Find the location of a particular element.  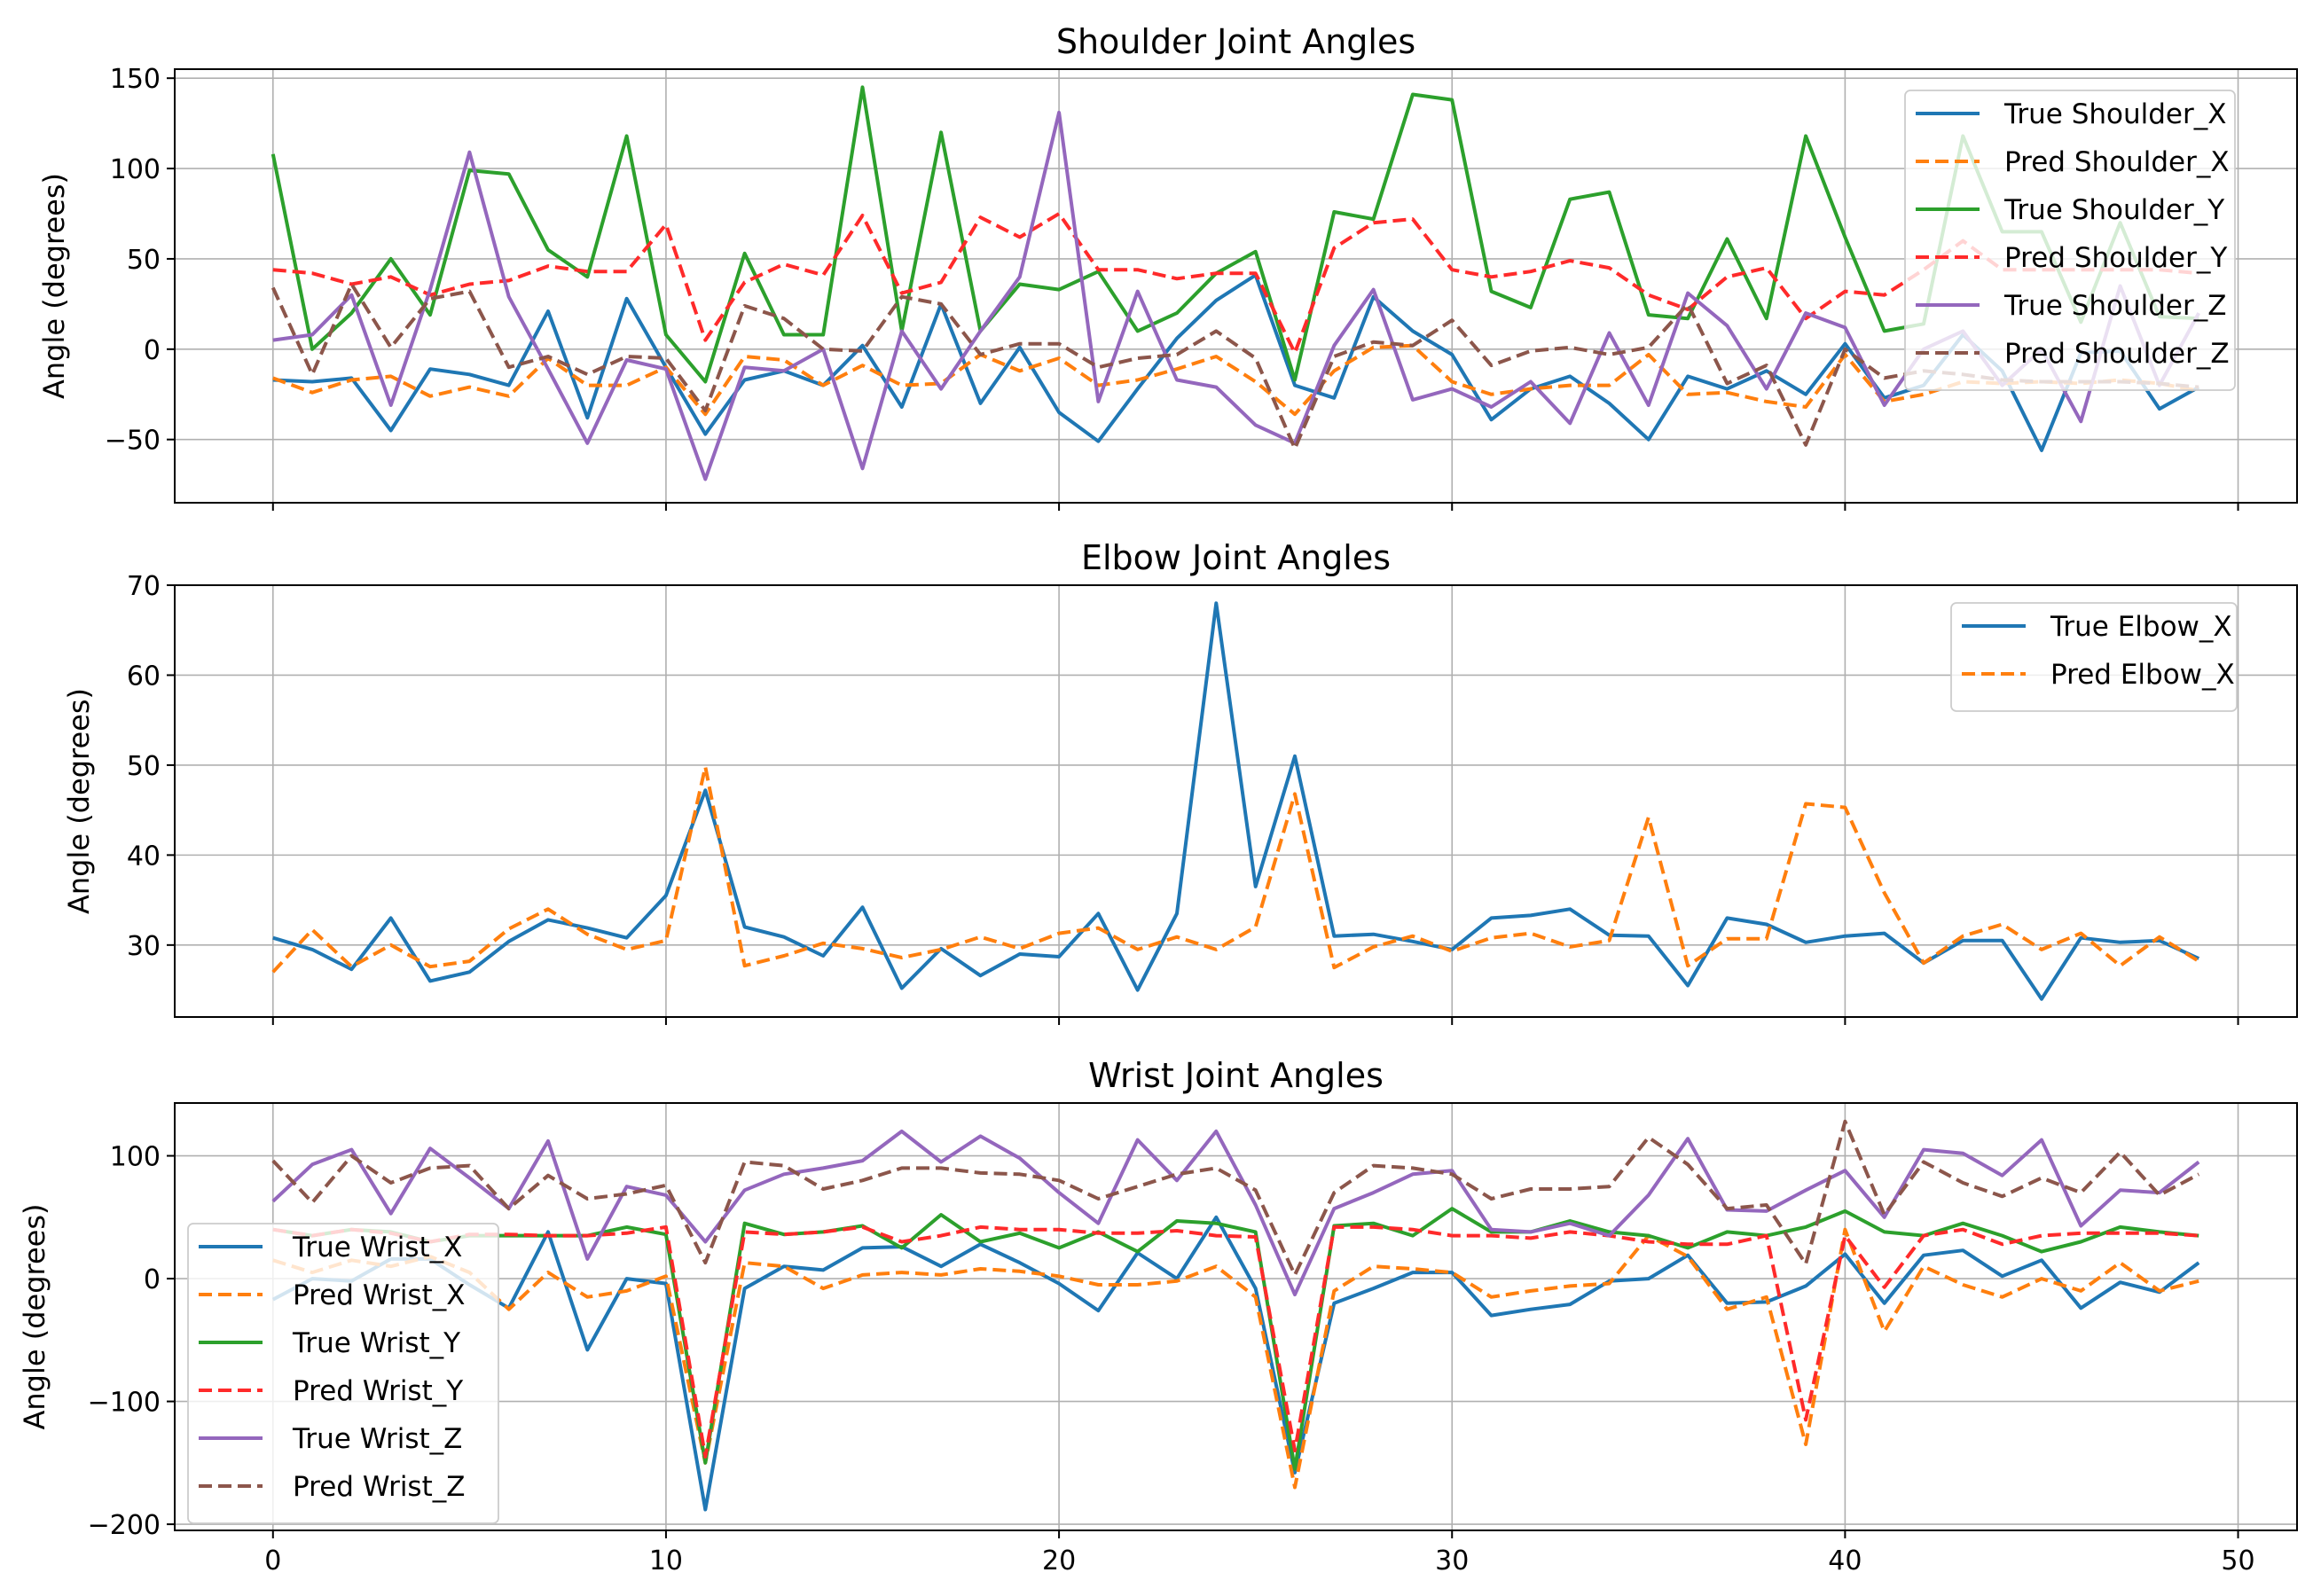

x-tick-label: 10 is located at coordinates (666, 1561).